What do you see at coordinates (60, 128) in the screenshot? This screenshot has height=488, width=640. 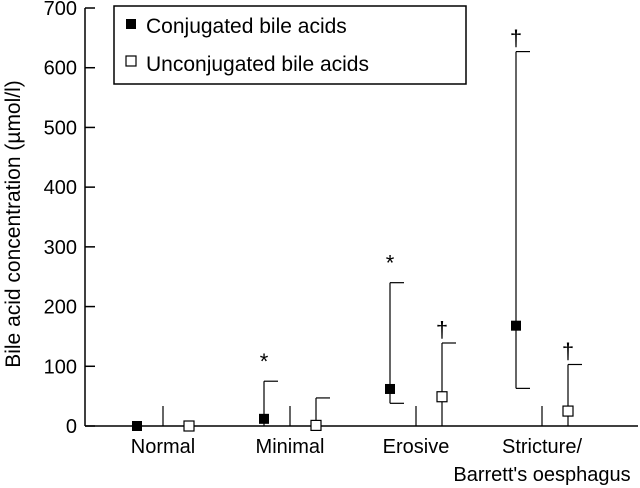 I see `y-tick-label: 500` at bounding box center [60, 128].